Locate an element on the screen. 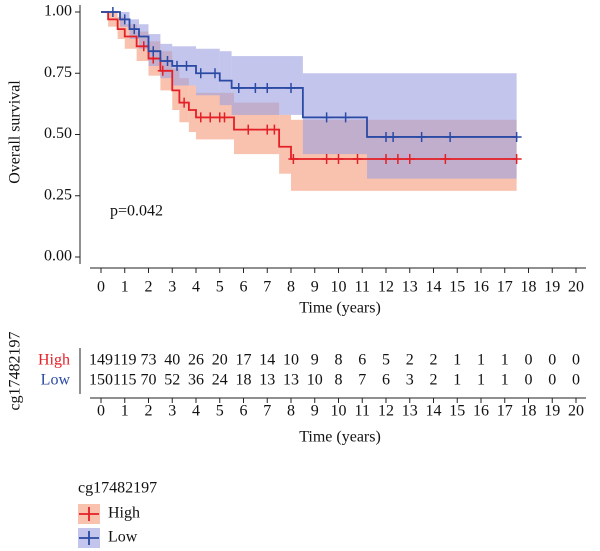  risk-count: 115 is located at coordinates (124, 380).